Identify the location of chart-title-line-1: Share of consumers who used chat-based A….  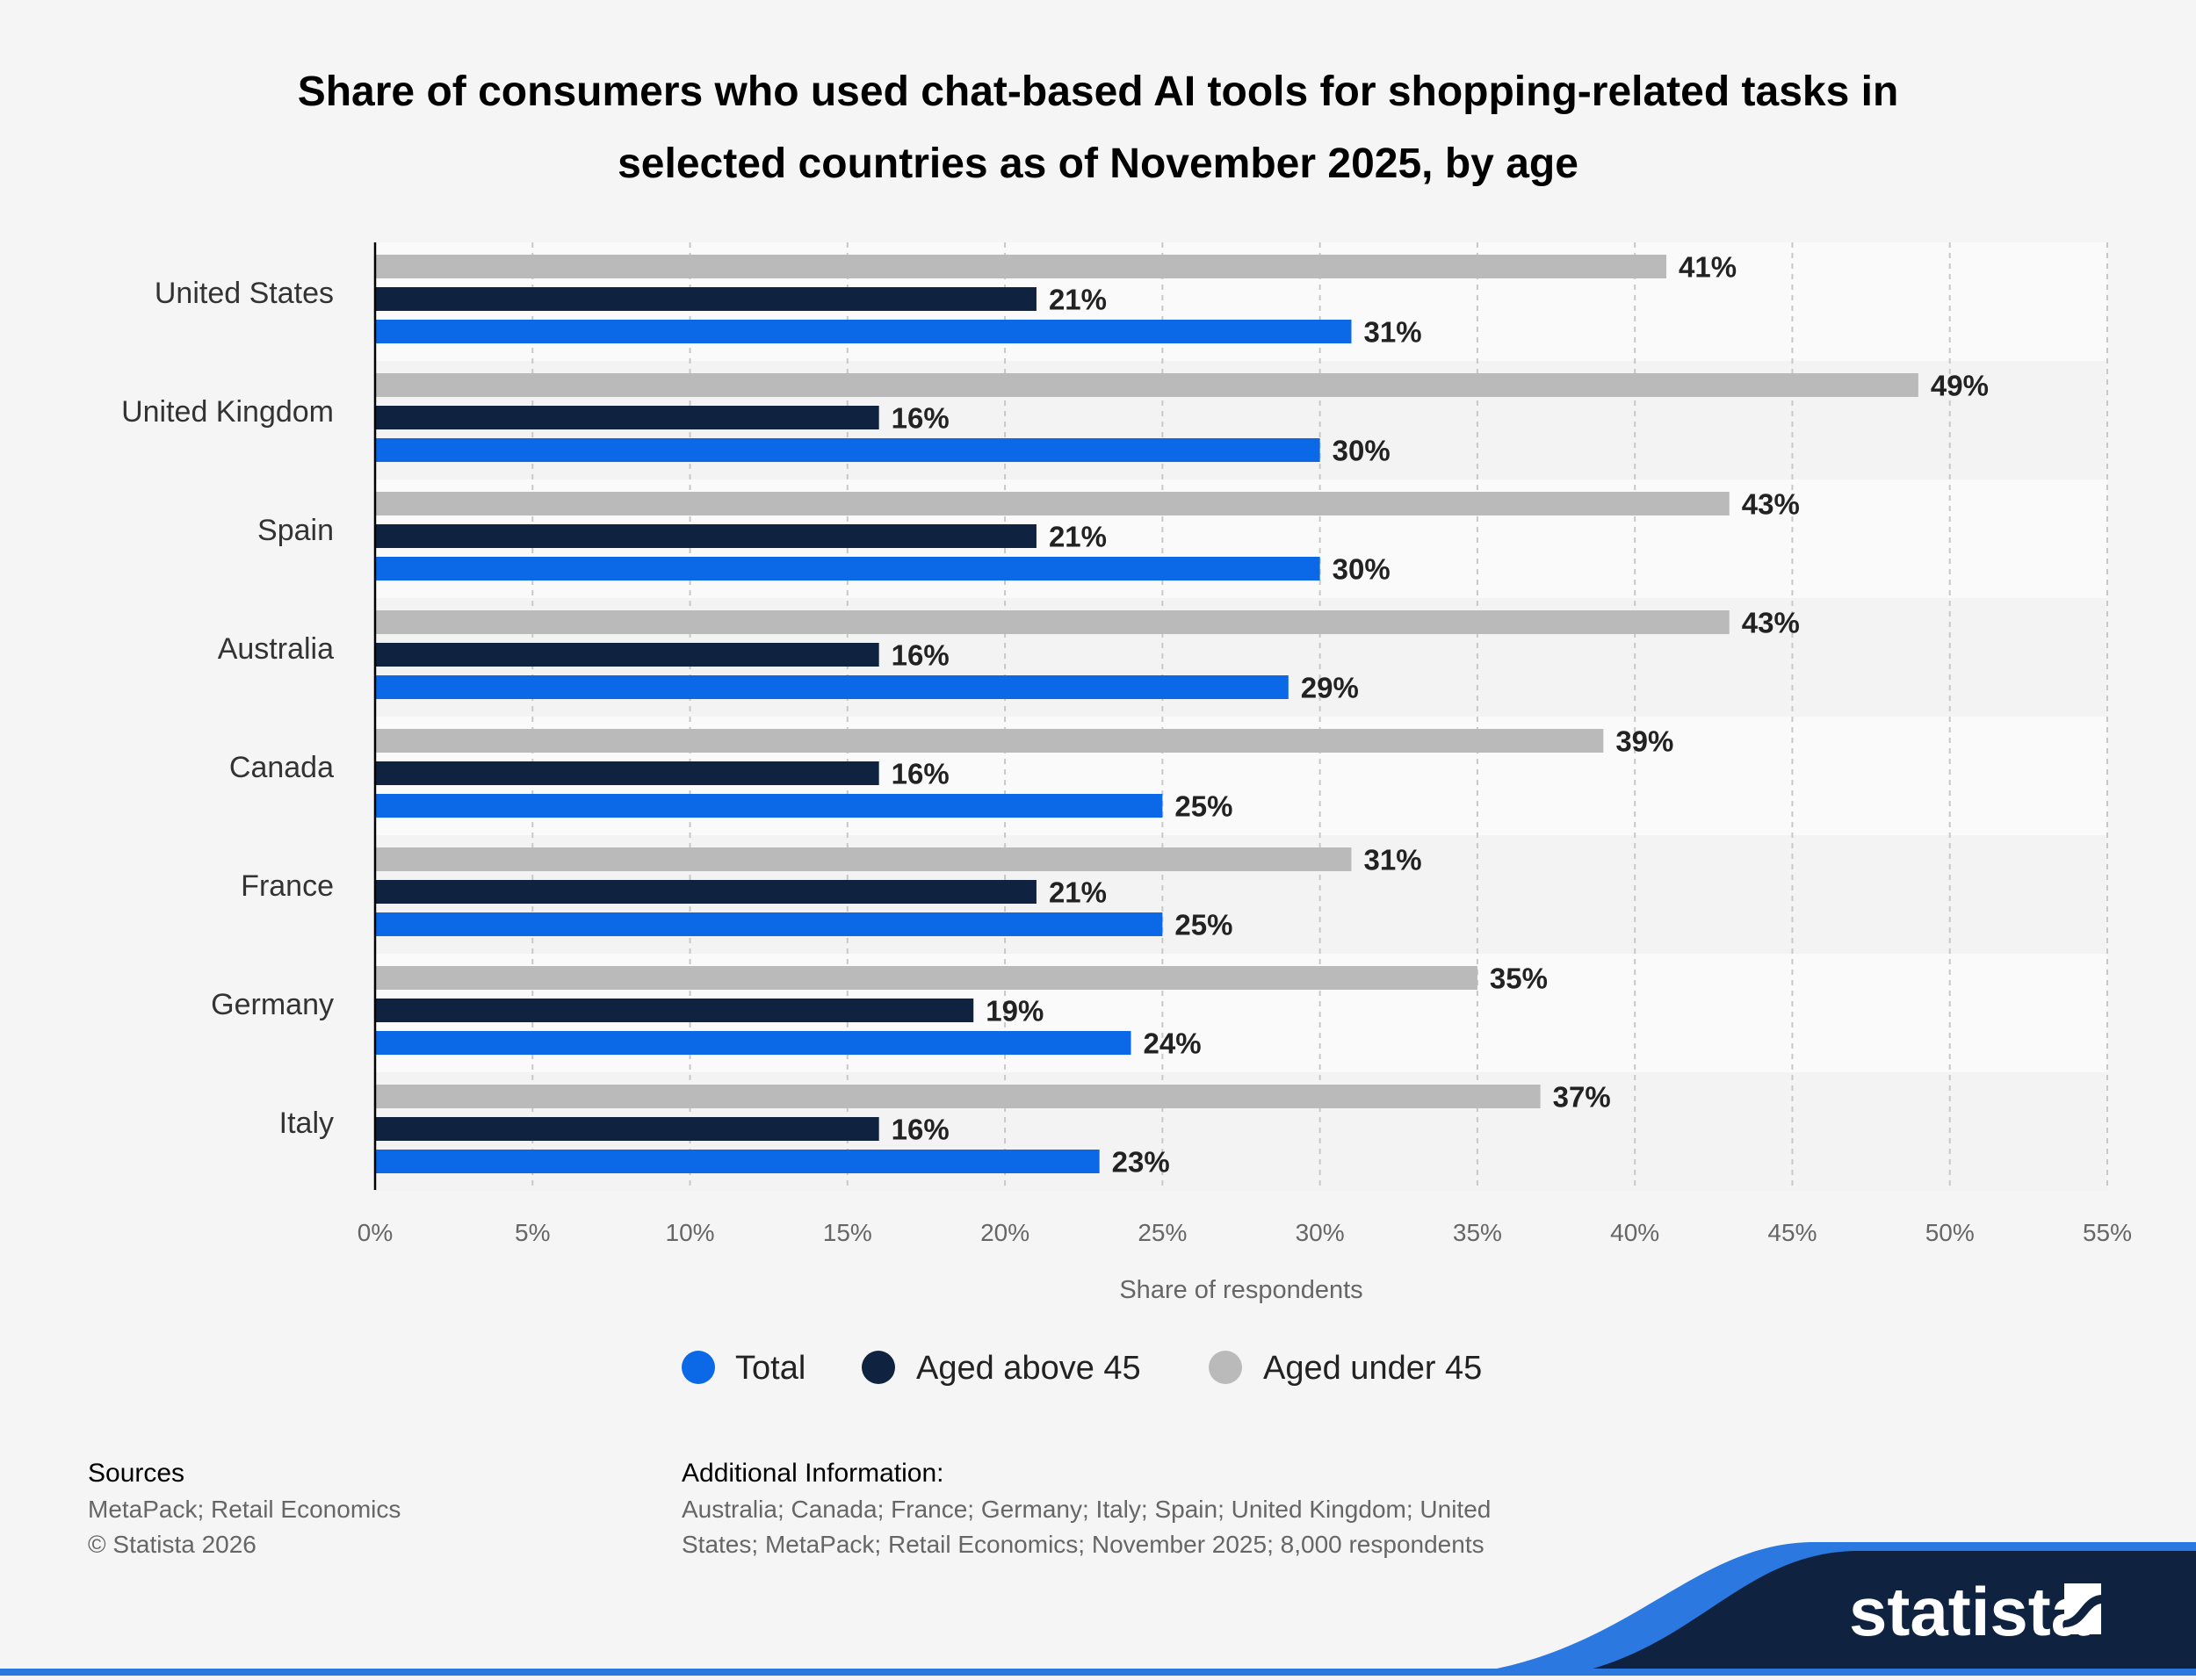
(1098, 91).